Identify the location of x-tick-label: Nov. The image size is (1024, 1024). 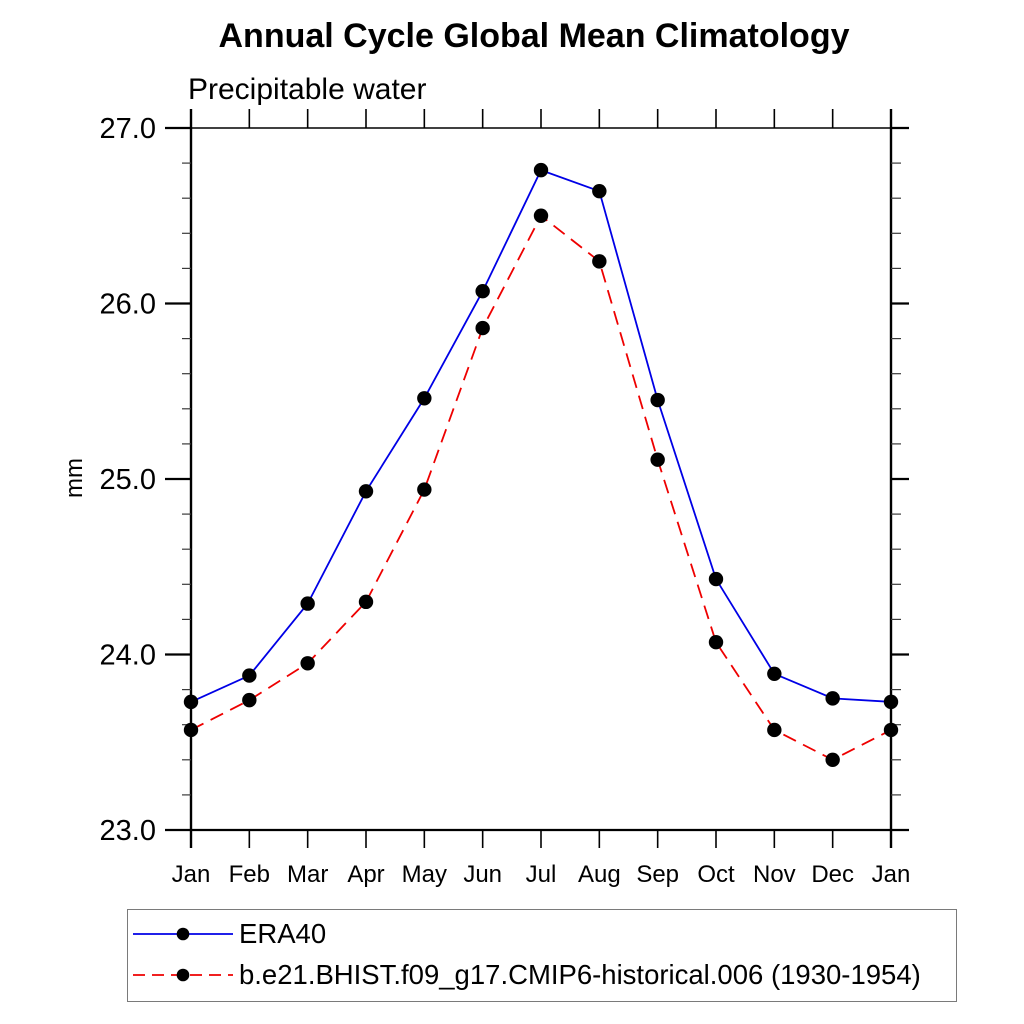
(774, 874).